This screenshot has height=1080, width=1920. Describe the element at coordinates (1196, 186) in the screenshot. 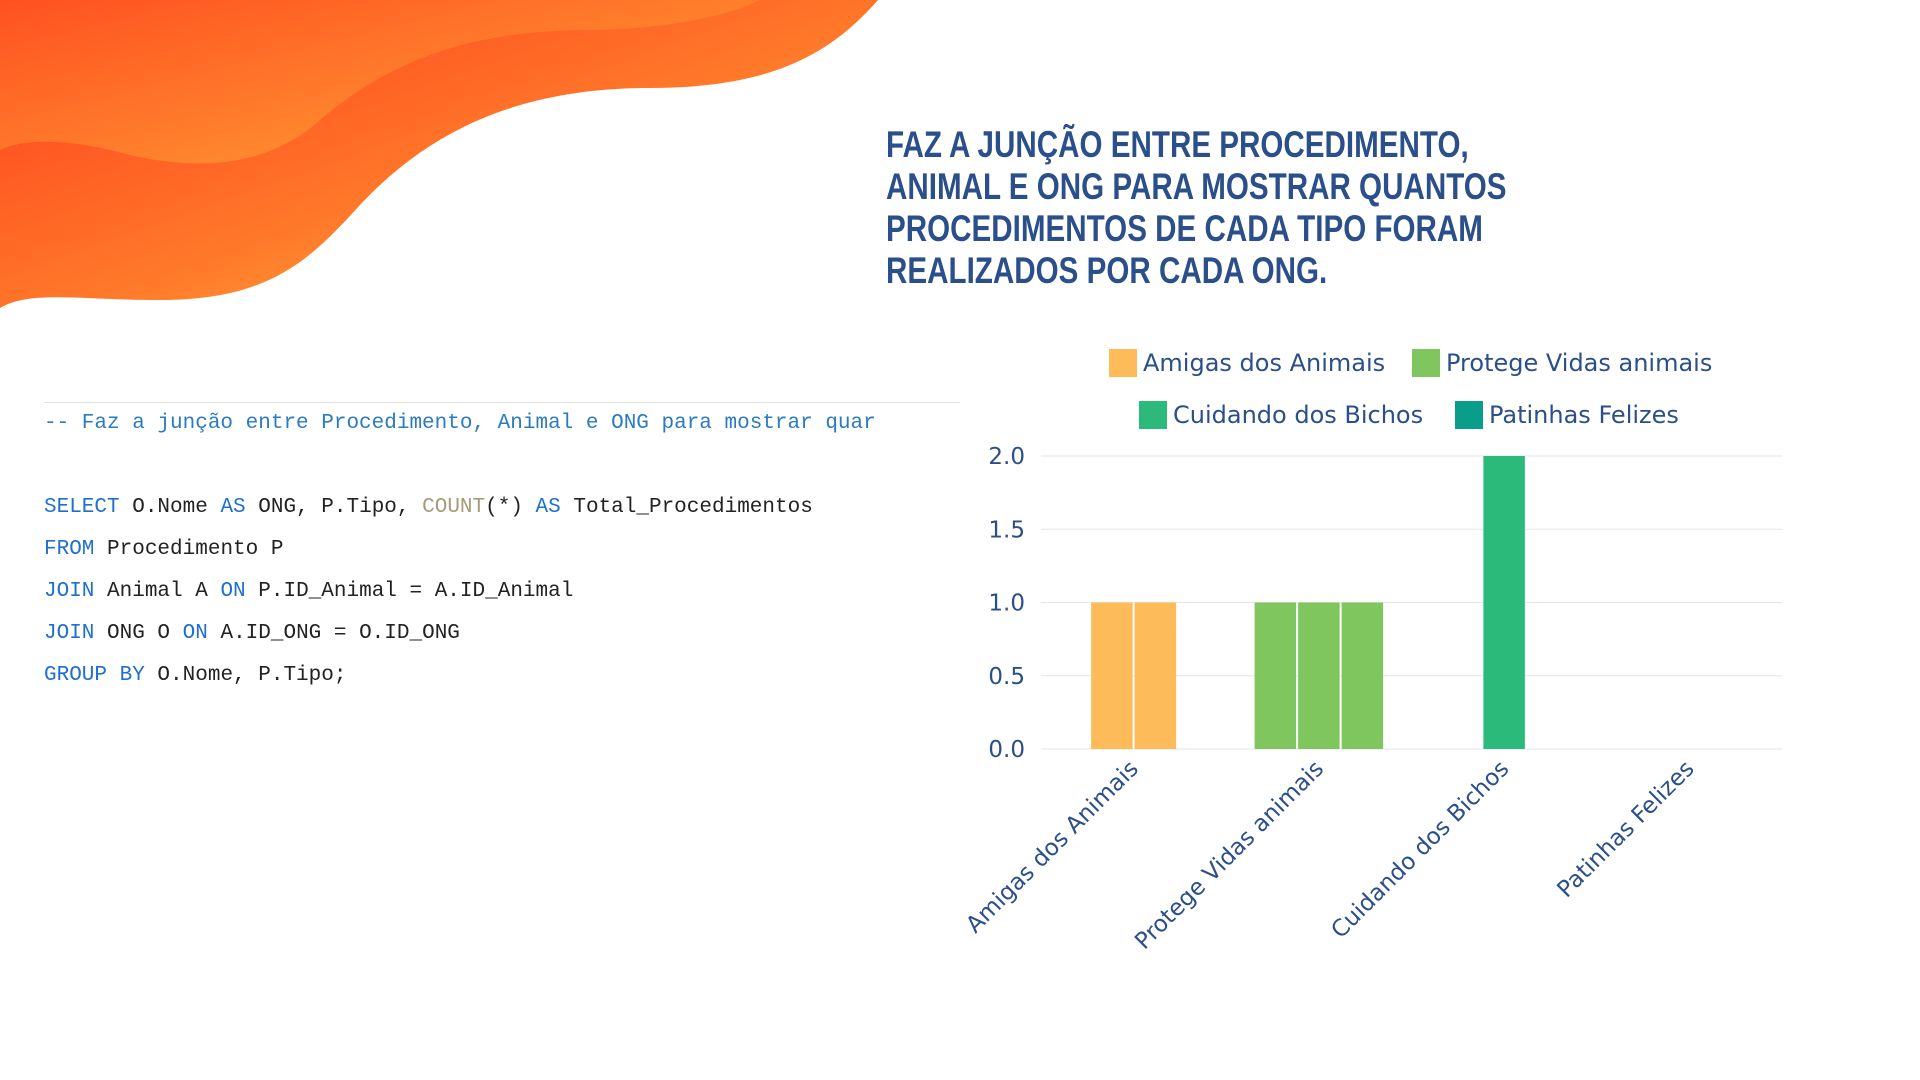

I see `heading-line: ANIMAL E ONG PARA MOSTRAR QUANTOS` at that location.